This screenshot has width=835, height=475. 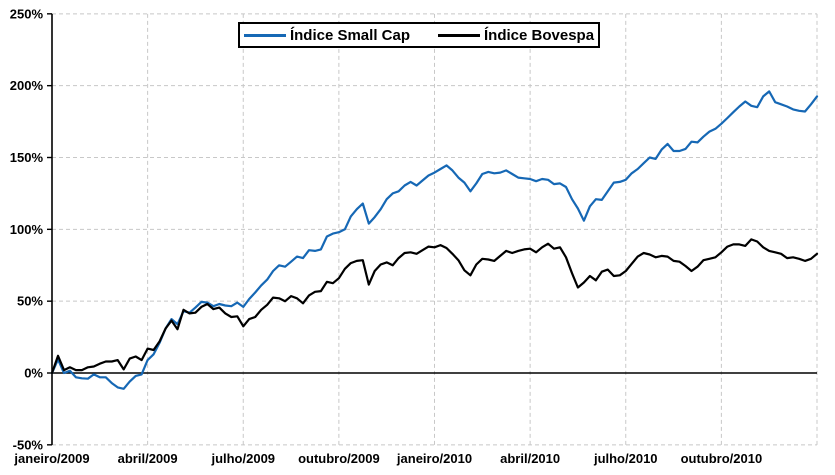 What do you see at coordinates (434, 458) in the screenshot?
I see `x-axis-label: janeiro/2010` at bounding box center [434, 458].